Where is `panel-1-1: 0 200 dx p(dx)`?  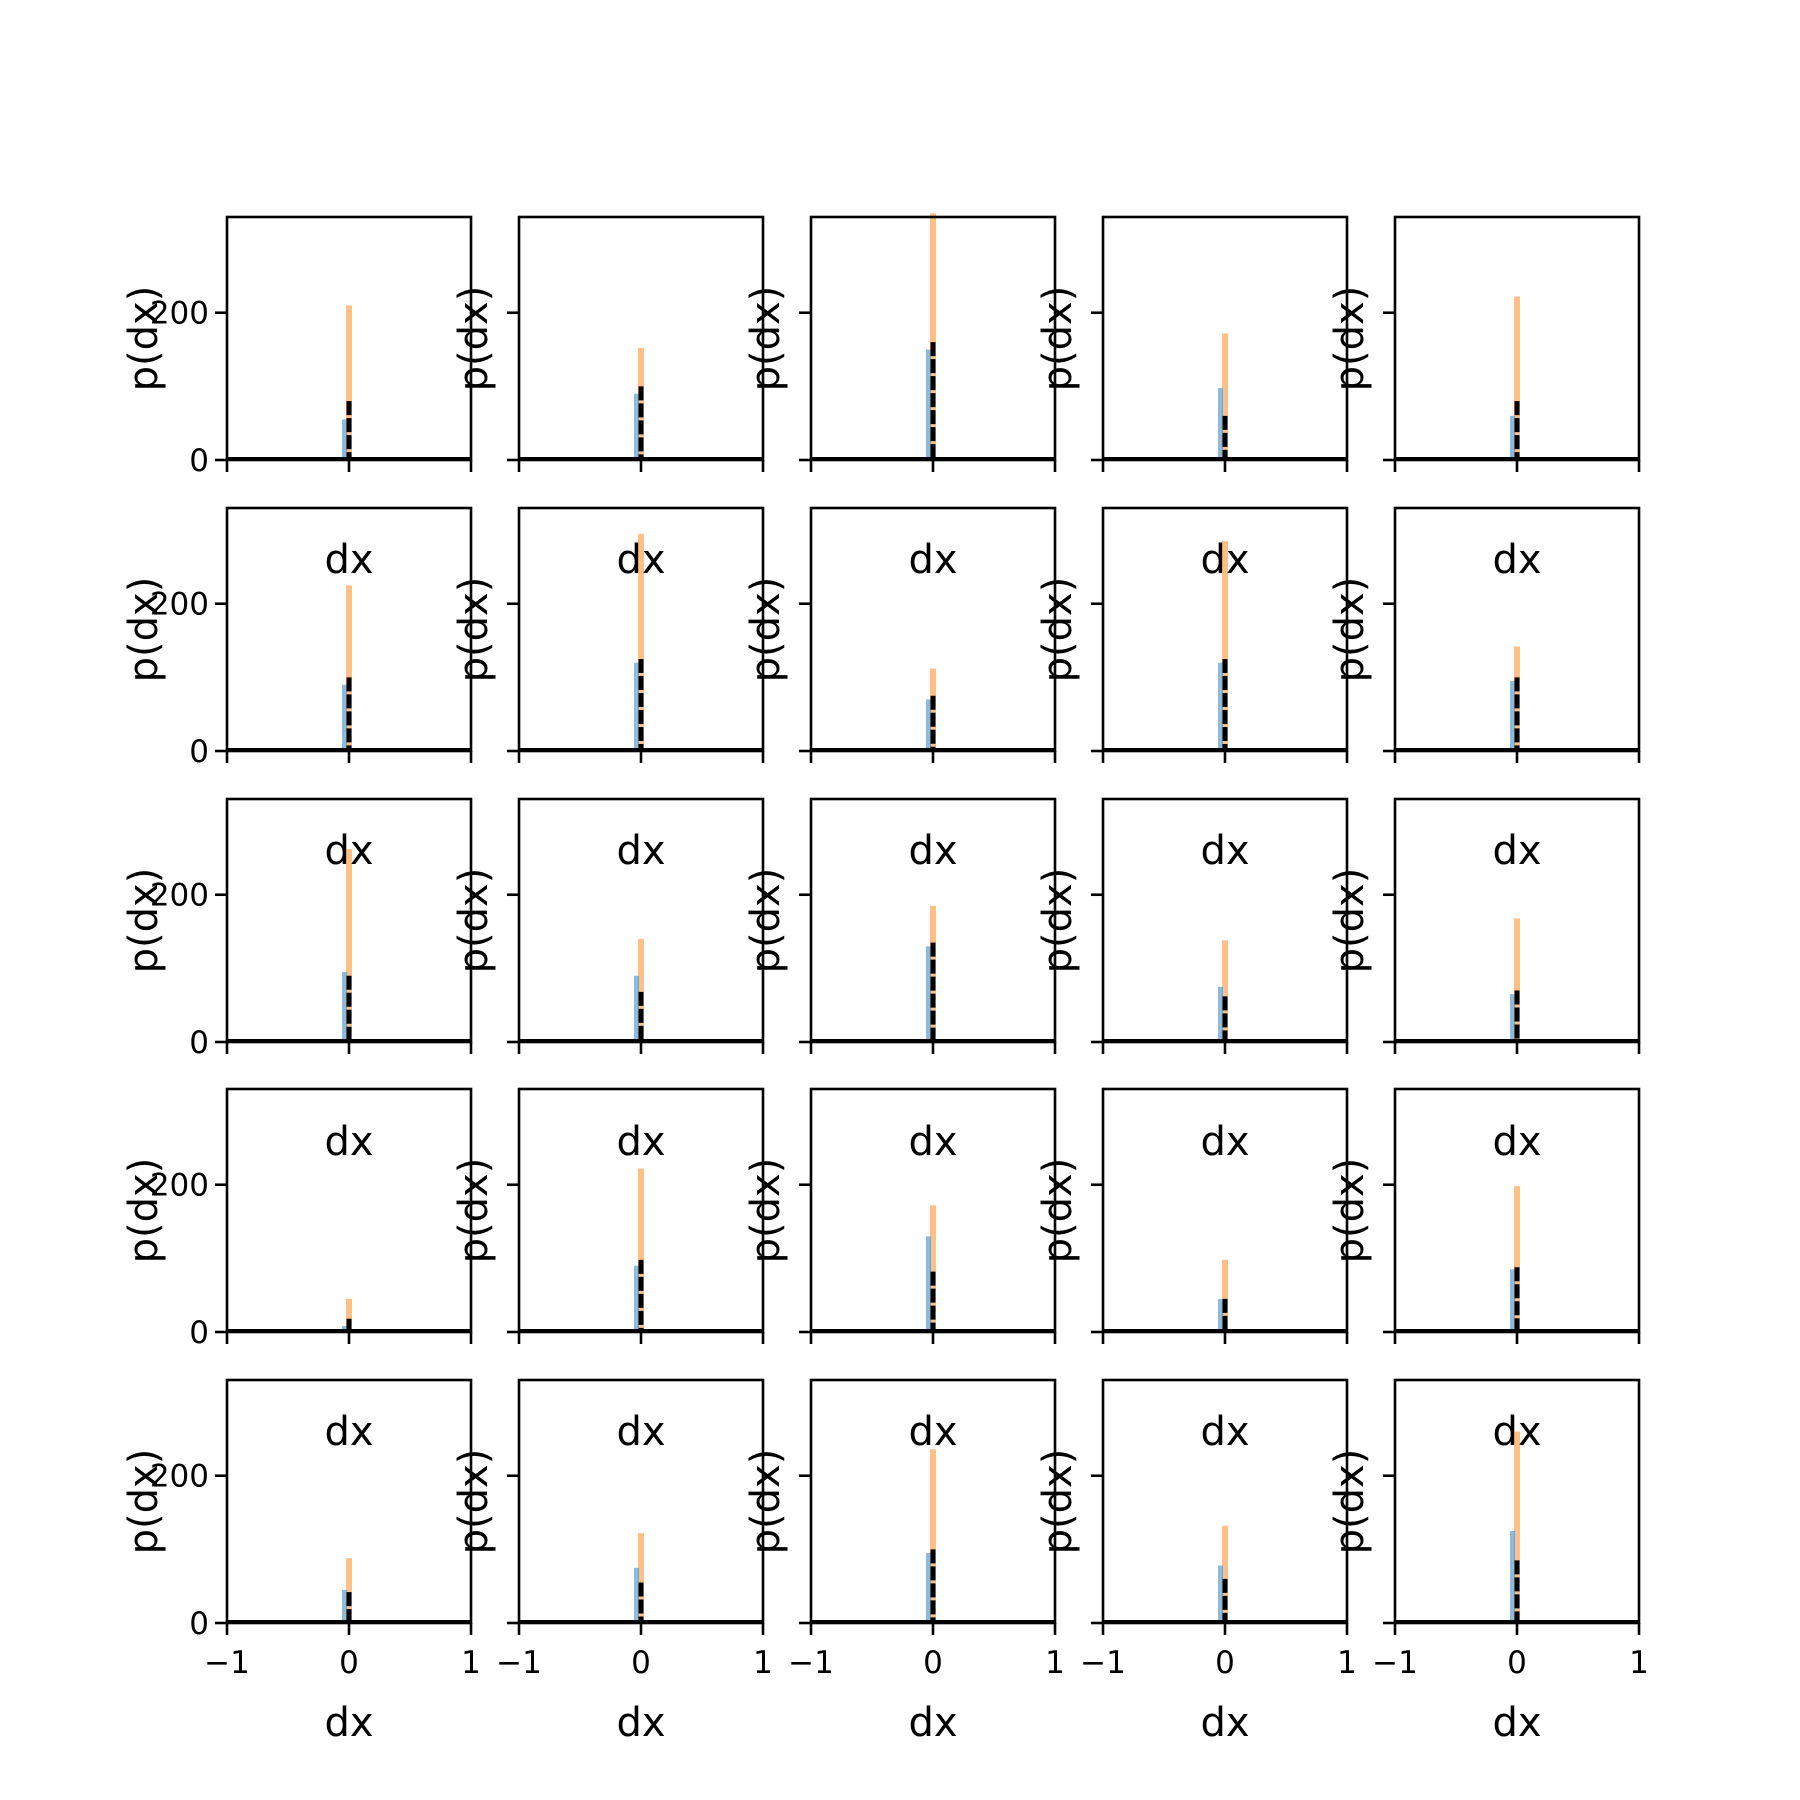 panel-1-1: 0 200 dx p(dx) is located at coordinates (297, 399).